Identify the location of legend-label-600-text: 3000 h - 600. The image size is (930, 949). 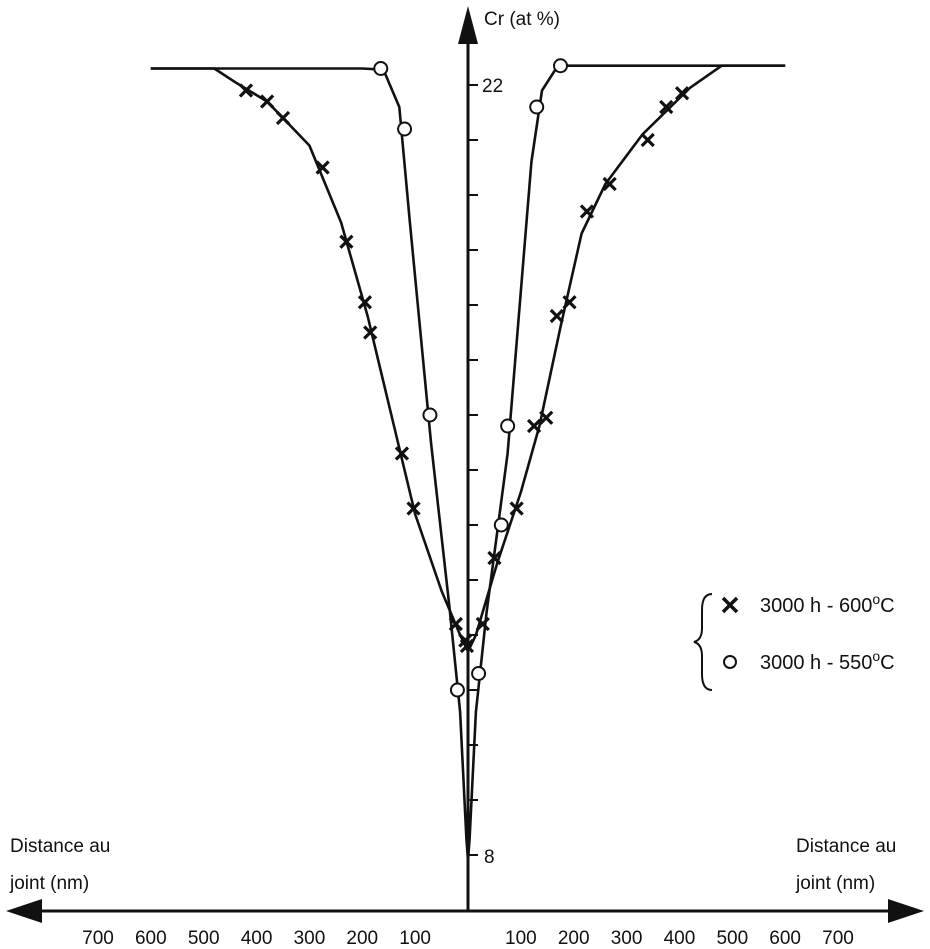
(816, 606).